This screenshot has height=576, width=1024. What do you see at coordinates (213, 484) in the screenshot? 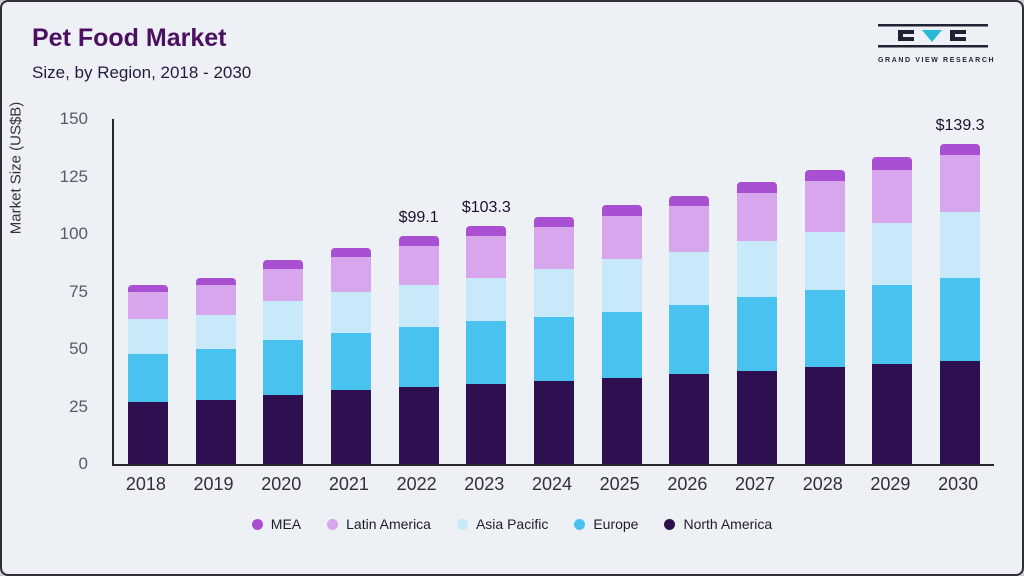
I see `x-tick-label: 2019` at bounding box center [213, 484].